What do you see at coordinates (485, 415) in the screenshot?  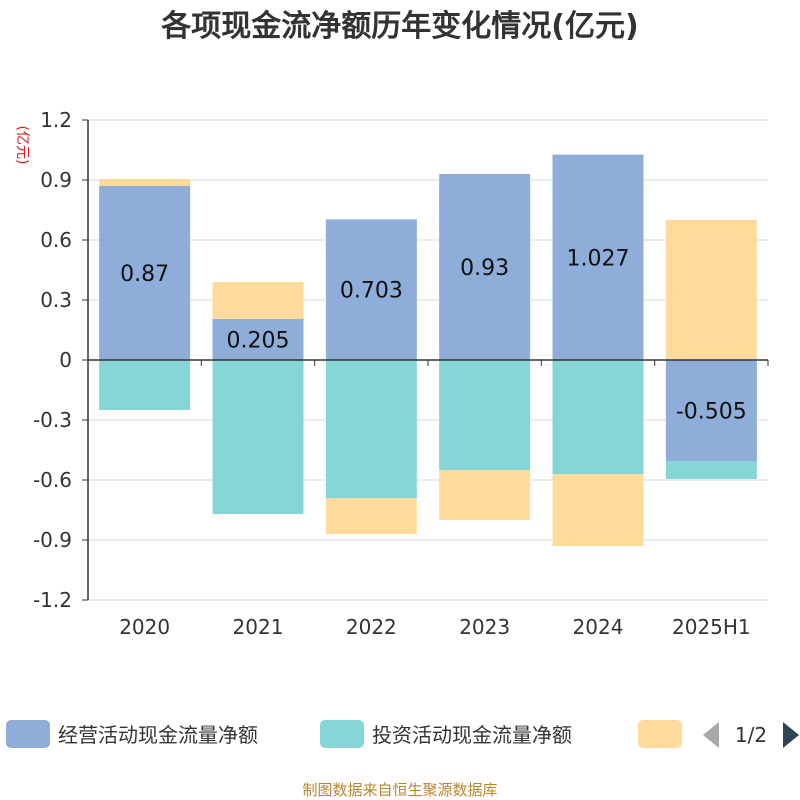 I see `bar-series-1-2023` at bounding box center [485, 415].